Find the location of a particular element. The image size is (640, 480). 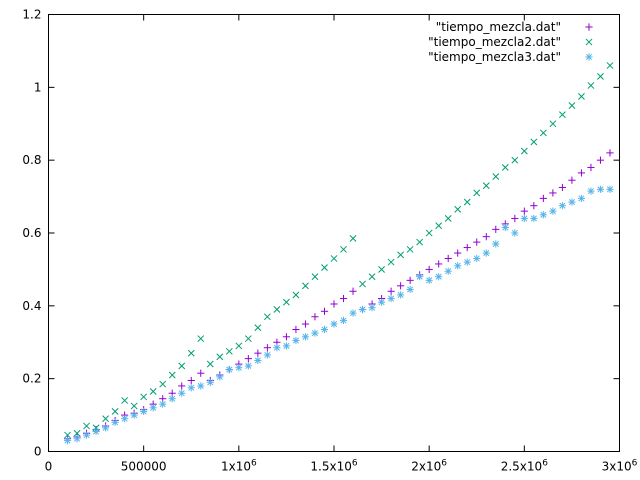

x-tick-label: 2.5x10⁶ is located at coordinates (524, 466).